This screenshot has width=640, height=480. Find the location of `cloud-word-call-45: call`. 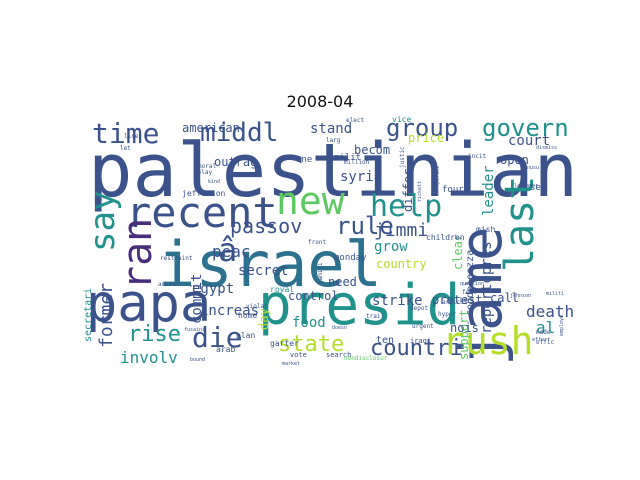

cloud-word-call-45: call is located at coordinates (504, 298).